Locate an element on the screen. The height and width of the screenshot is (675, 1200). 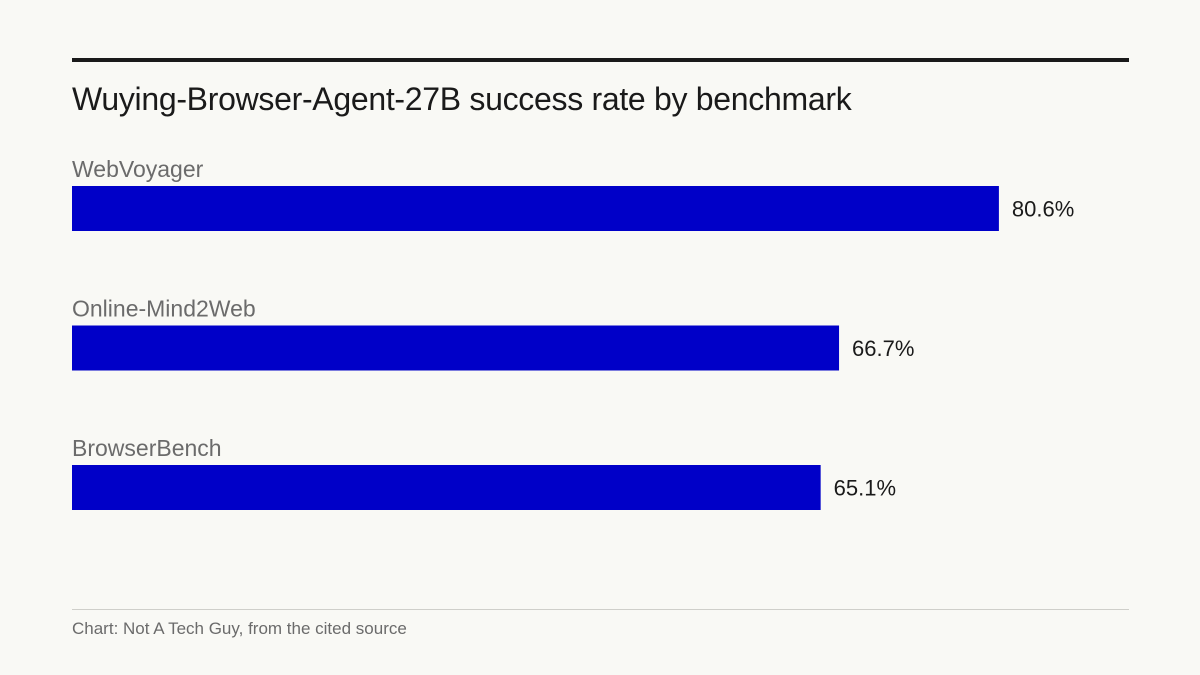
value-label: 65.1% is located at coordinates (865, 488).